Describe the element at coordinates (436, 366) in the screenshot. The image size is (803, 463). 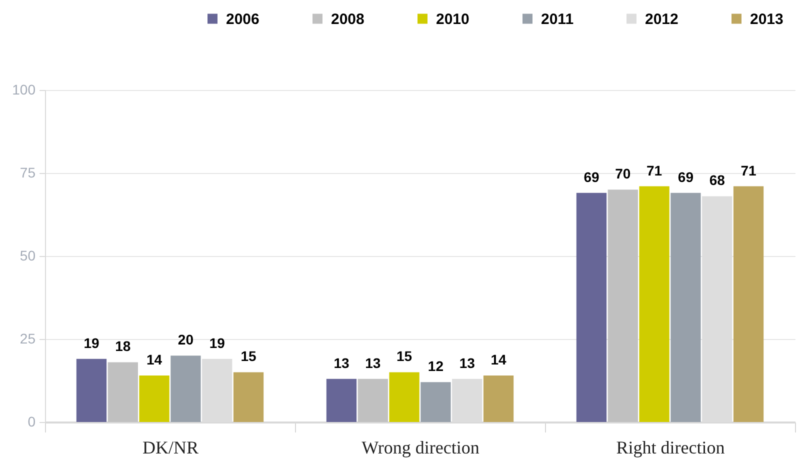
I see `data-label: 12` at that location.